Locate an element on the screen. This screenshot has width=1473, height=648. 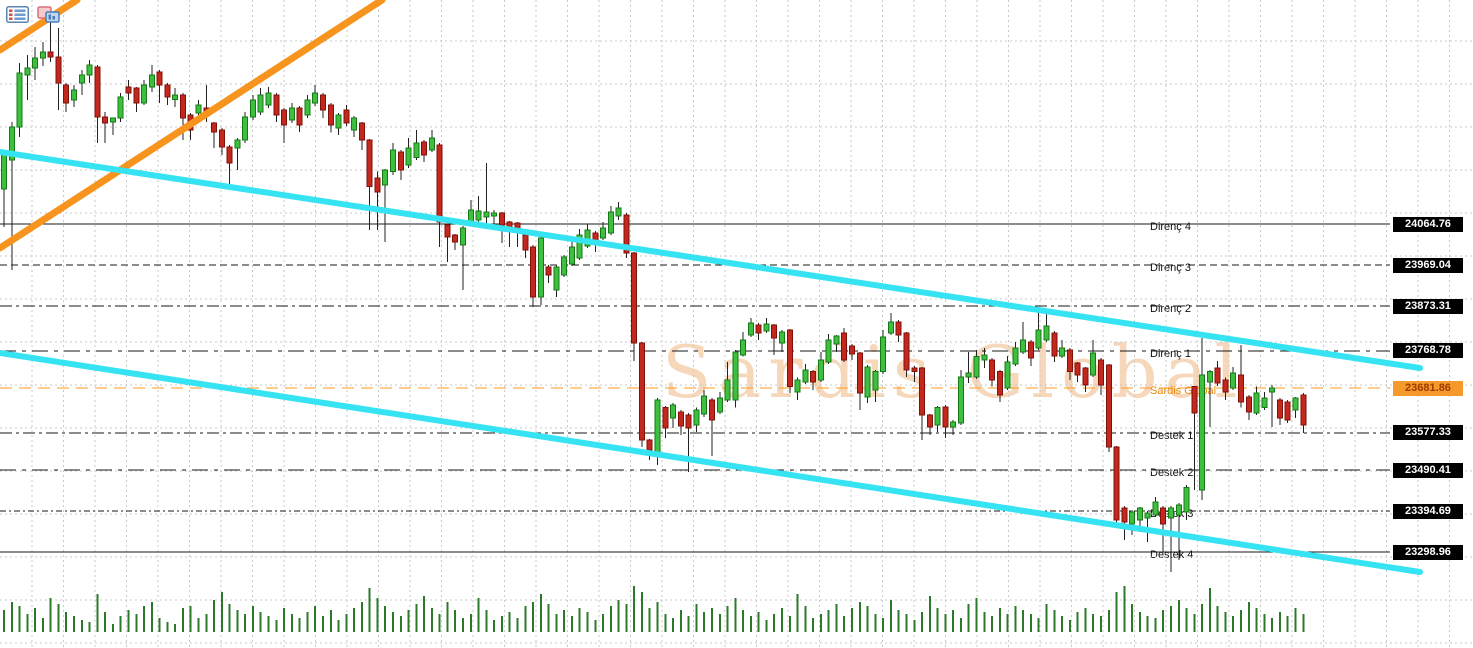
price-tag-23873.31: 23873.31 is located at coordinates (1428, 306).